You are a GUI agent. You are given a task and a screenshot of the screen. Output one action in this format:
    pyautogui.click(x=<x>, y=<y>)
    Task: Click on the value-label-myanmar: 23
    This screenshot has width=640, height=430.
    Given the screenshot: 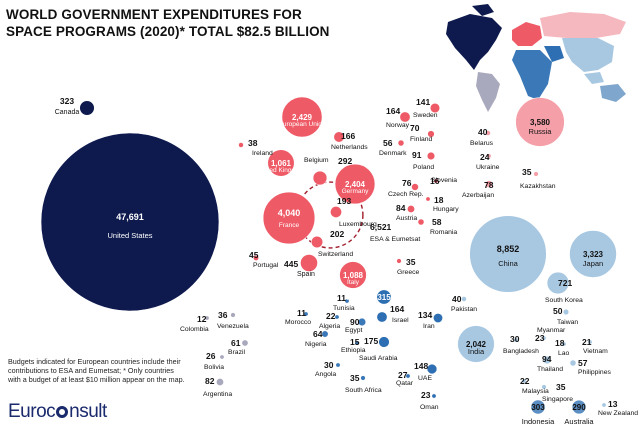 What is the action you would take?
    pyautogui.click(x=540, y=338)
    